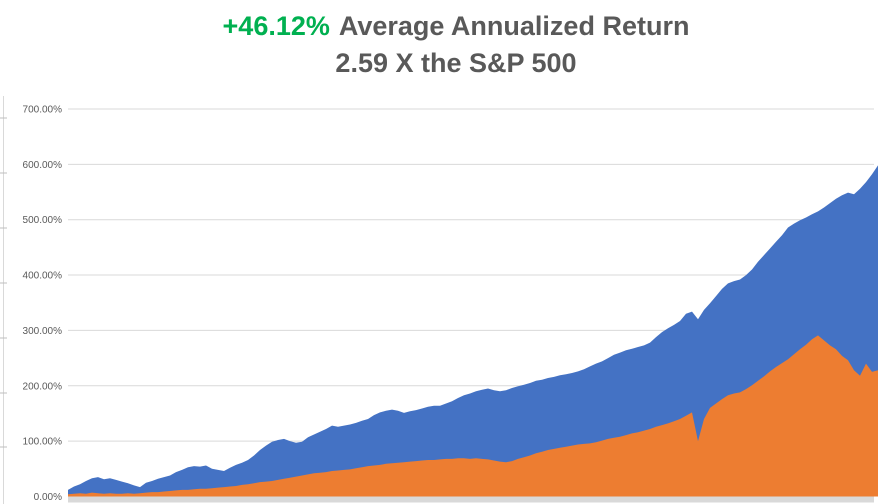 This screenshot has width=882, height=504. I want to click on y-axis-tick-label: 600.00%, so click(43, 165).